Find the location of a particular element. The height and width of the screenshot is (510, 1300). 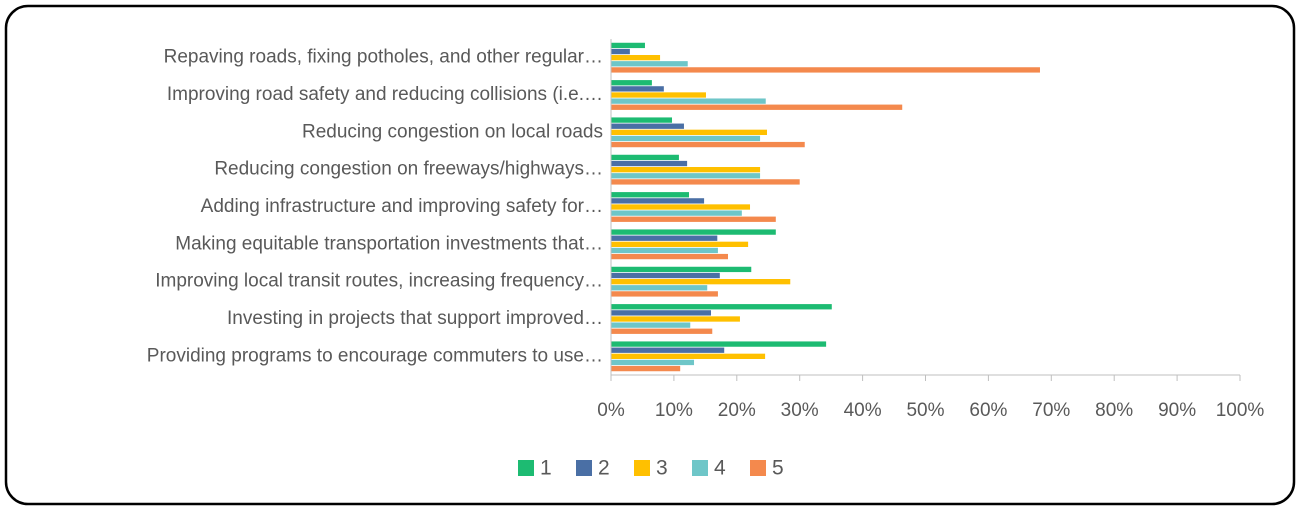

x-tick-label: 10% is located at coordinates (674, 410).